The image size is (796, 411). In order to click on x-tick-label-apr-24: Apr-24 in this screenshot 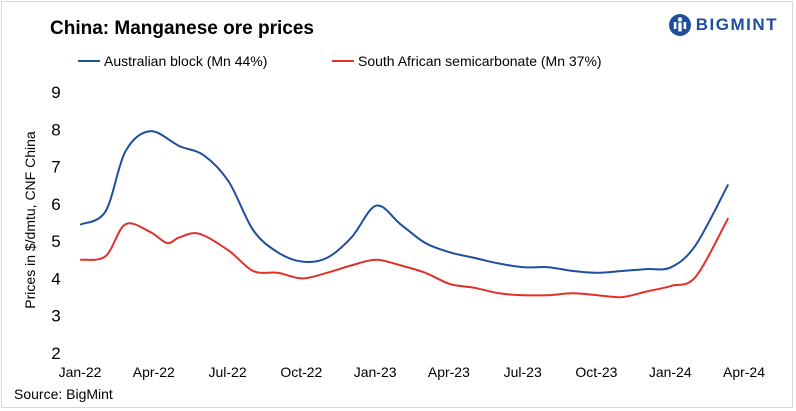, I will do `click(744, 372)`.